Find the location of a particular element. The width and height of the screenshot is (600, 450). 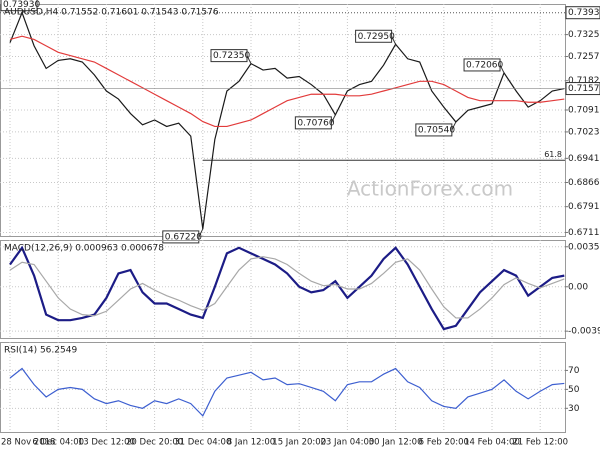

annotation-label: 0.67220 is located at coordinates (183, 237).